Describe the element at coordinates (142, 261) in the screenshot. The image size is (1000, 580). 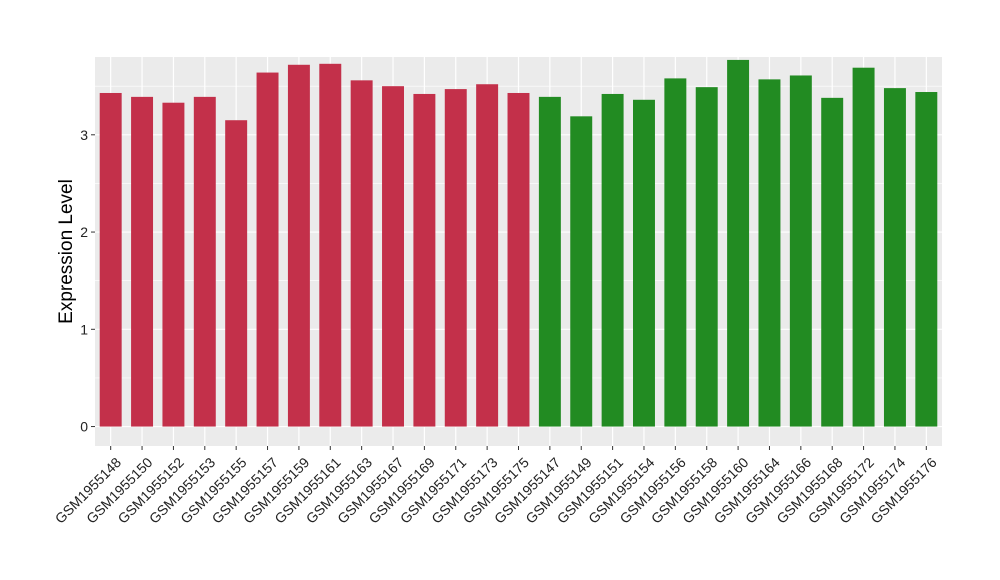
I see `bar-GSM1955150` at that location.